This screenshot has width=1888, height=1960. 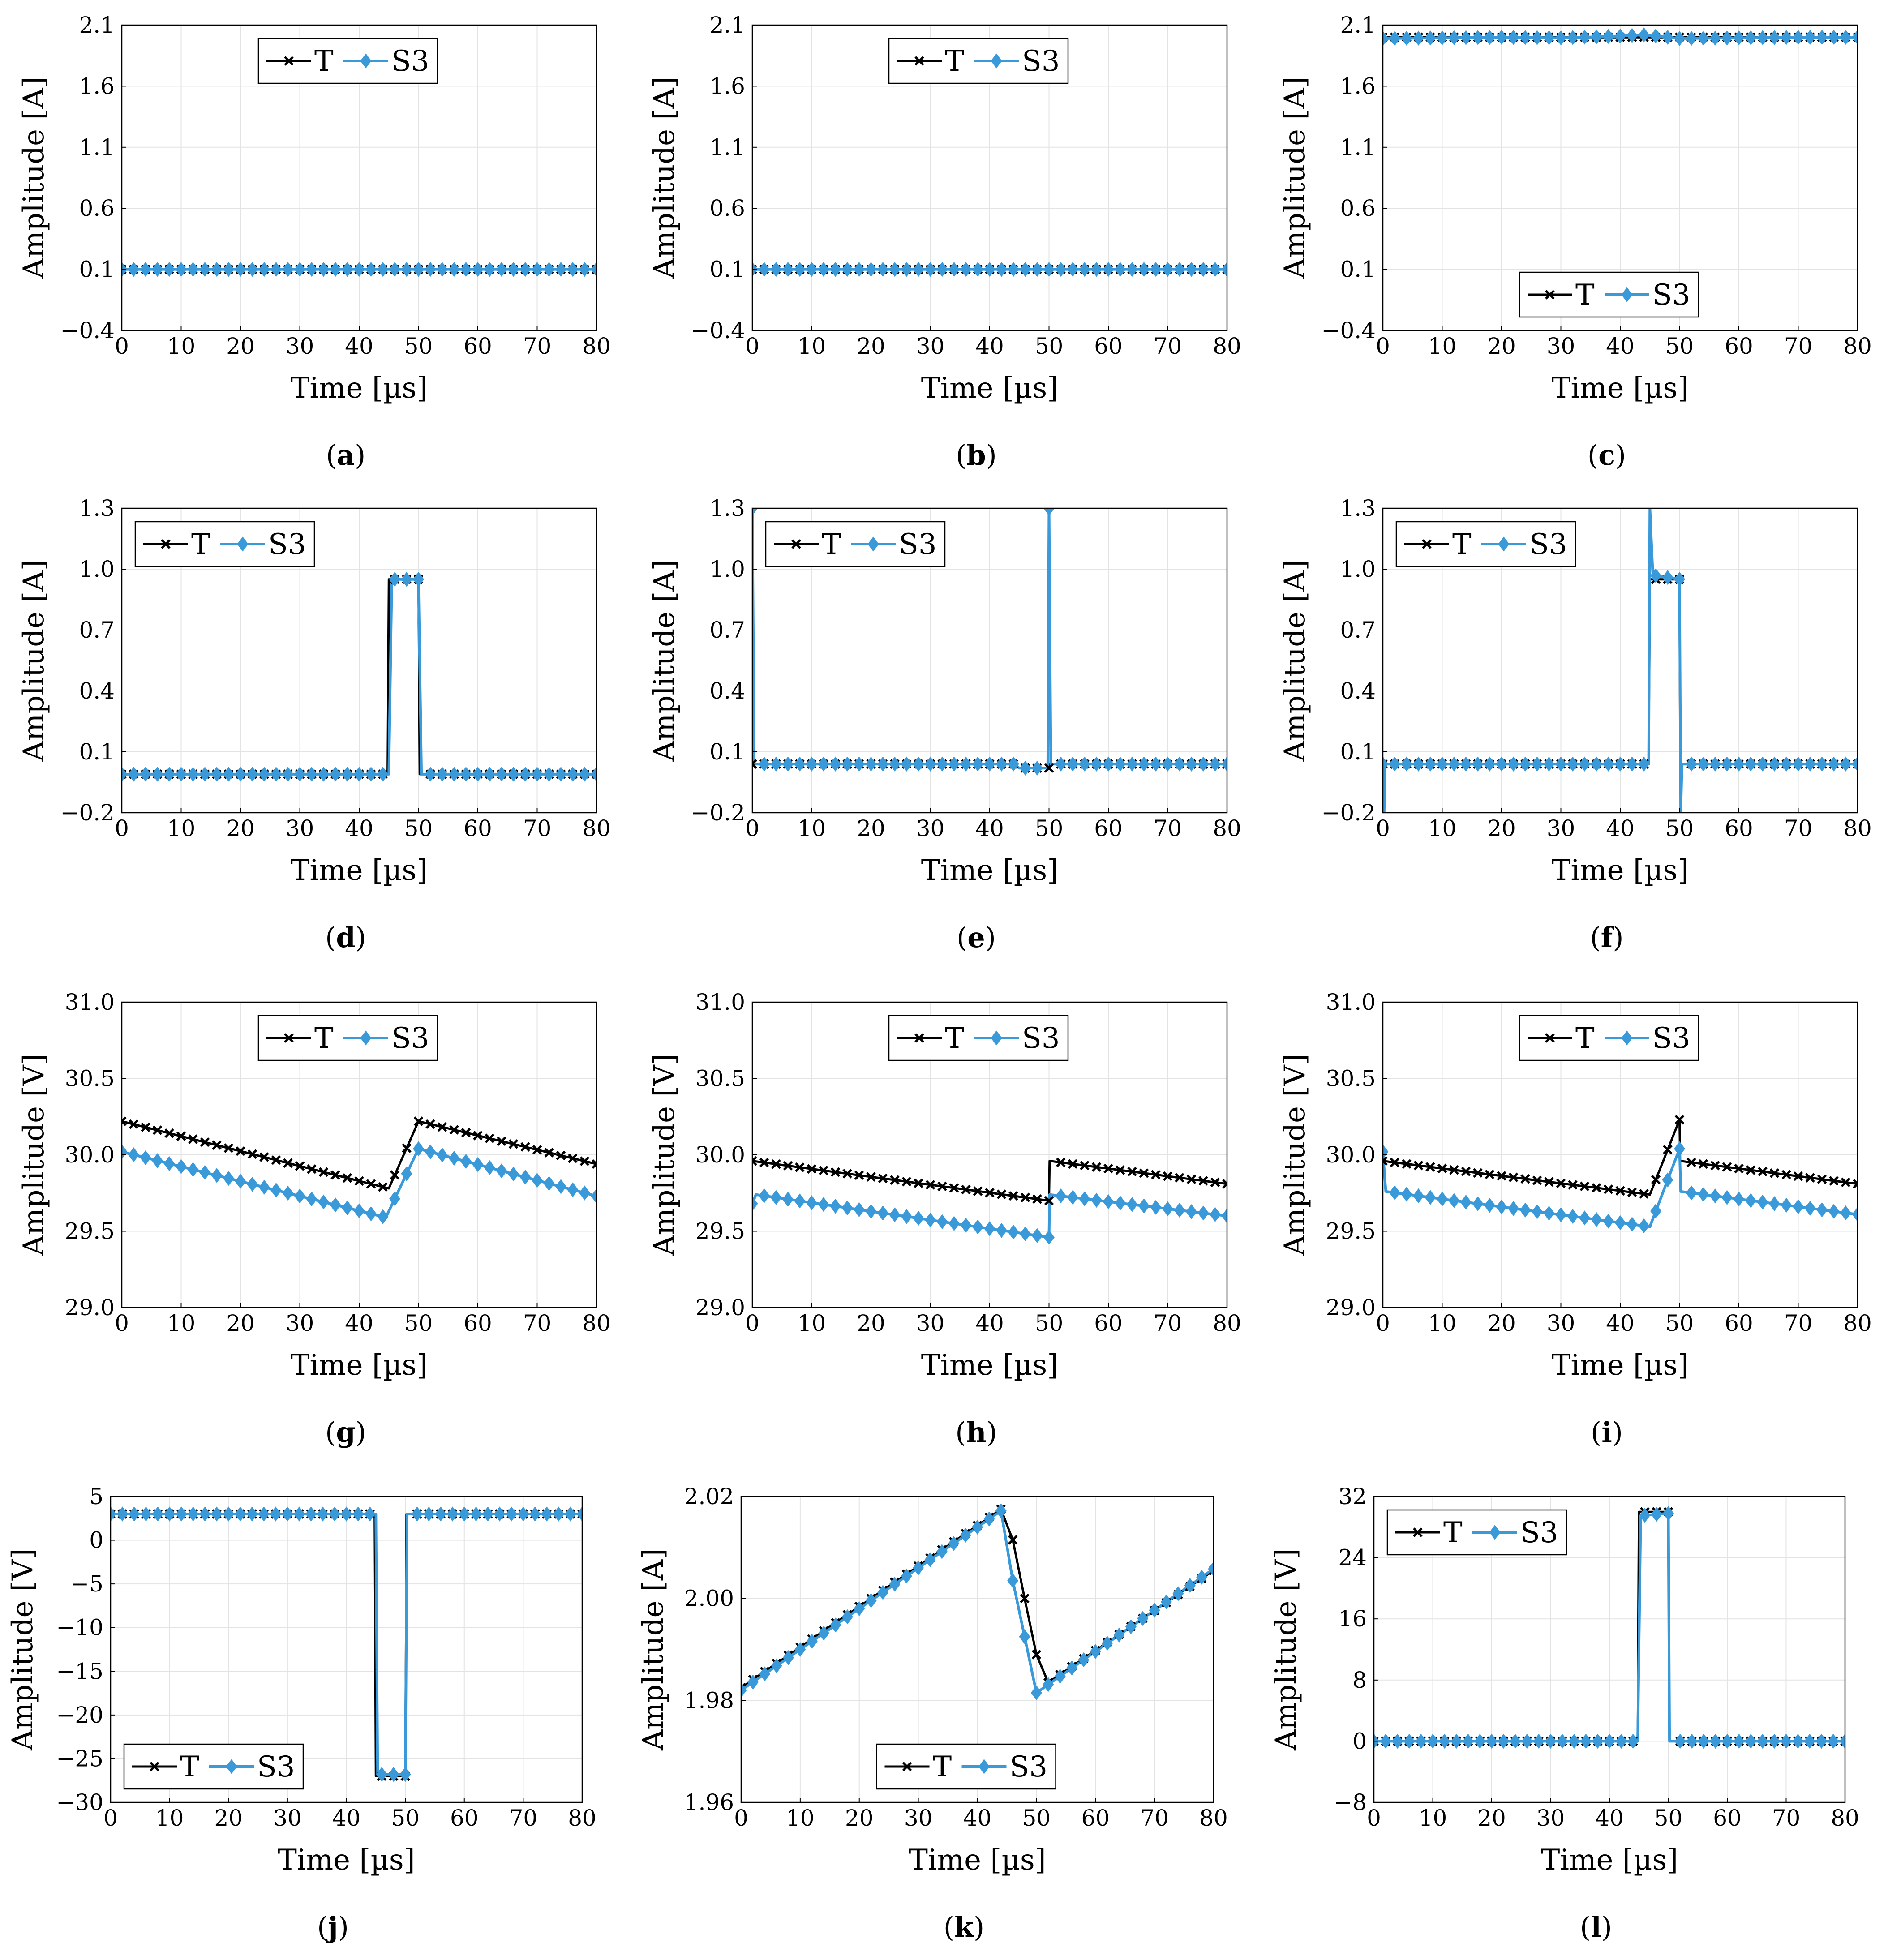 What do you see at coordinates (664, 1155) in the screenshot?
I see `y-axis-label: Amplitude [V]` at bounding box center [664, 1155].